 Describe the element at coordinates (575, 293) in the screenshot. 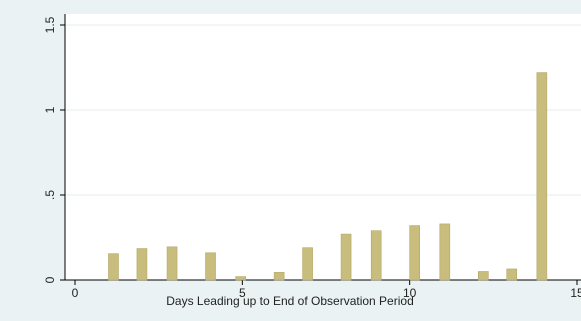

I see `x-tick-label: 15` at that location.